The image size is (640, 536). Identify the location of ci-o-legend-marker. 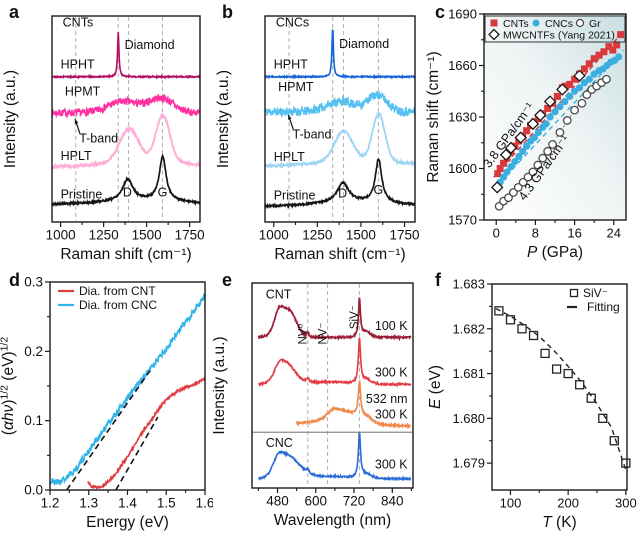
(580, 23).